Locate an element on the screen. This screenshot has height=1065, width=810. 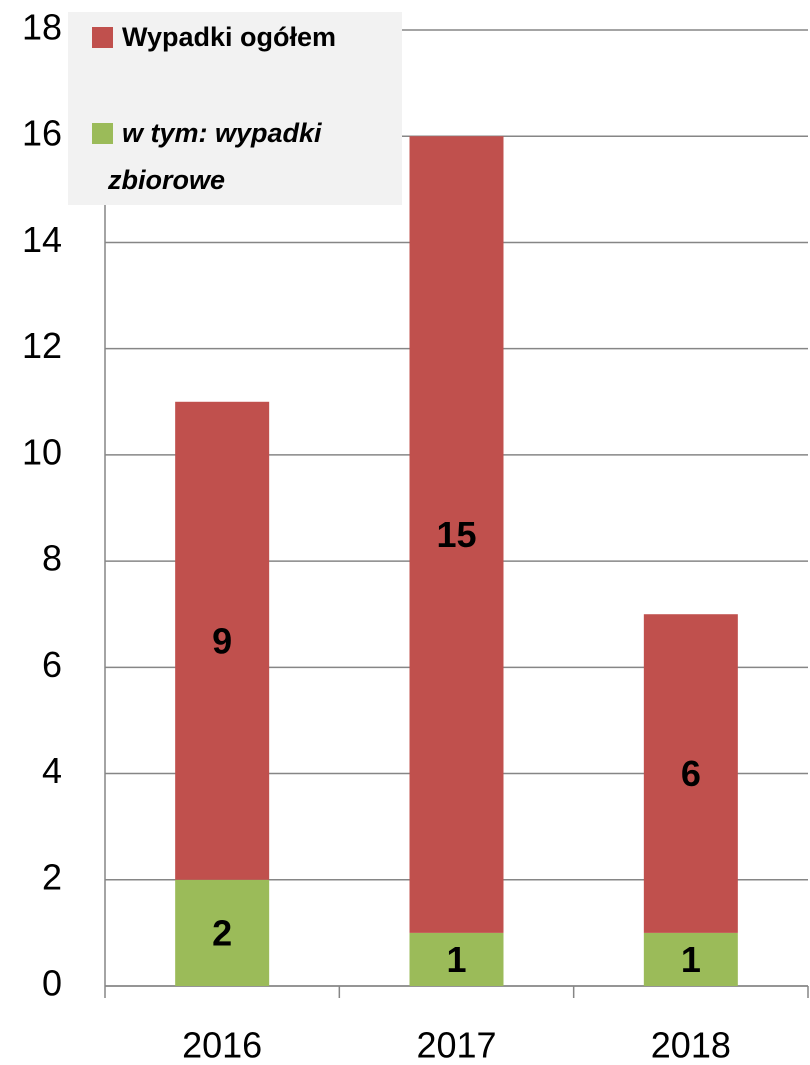
data-label: 2 is located at coordinates (222, 932).